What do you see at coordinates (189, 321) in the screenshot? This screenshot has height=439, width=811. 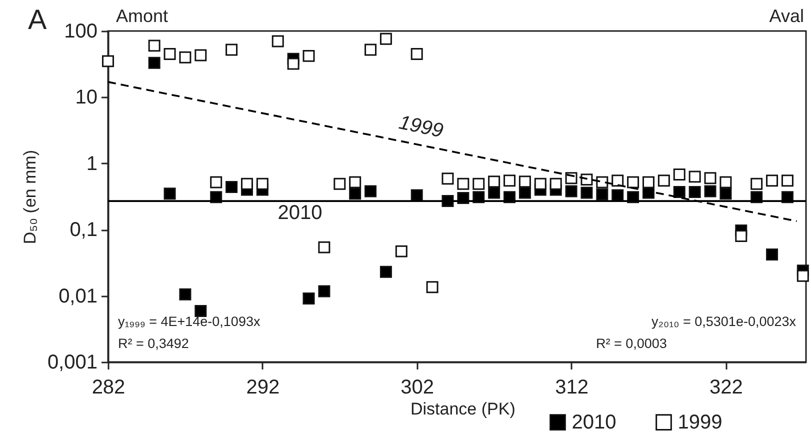 I see `annotation: y₁₉₉₉ = 4E+14e-0,1093x` at bounding box center [189, 321].